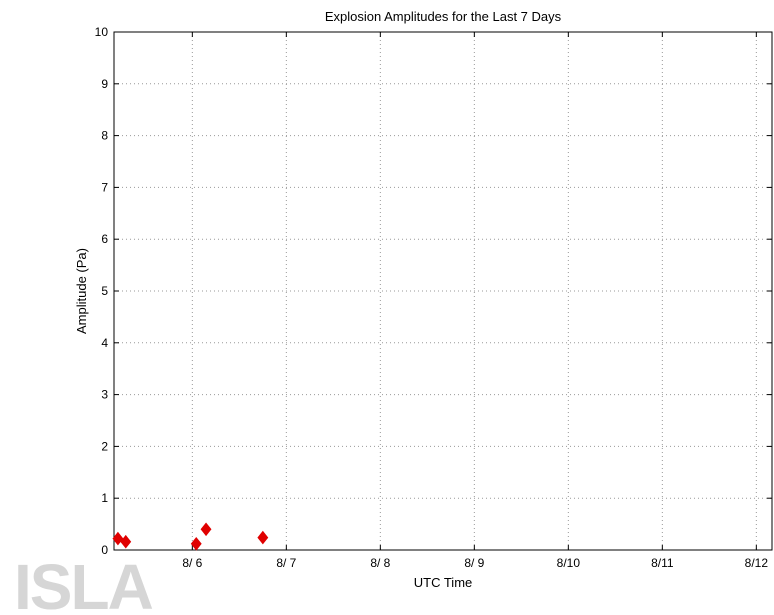 The image size is (774, 615). I want to click on x-axis-tick-labels: 8/ 6 8/ 7 8/ 8 8/ 9 8/10 8/11 8/12, so click(475, 563).